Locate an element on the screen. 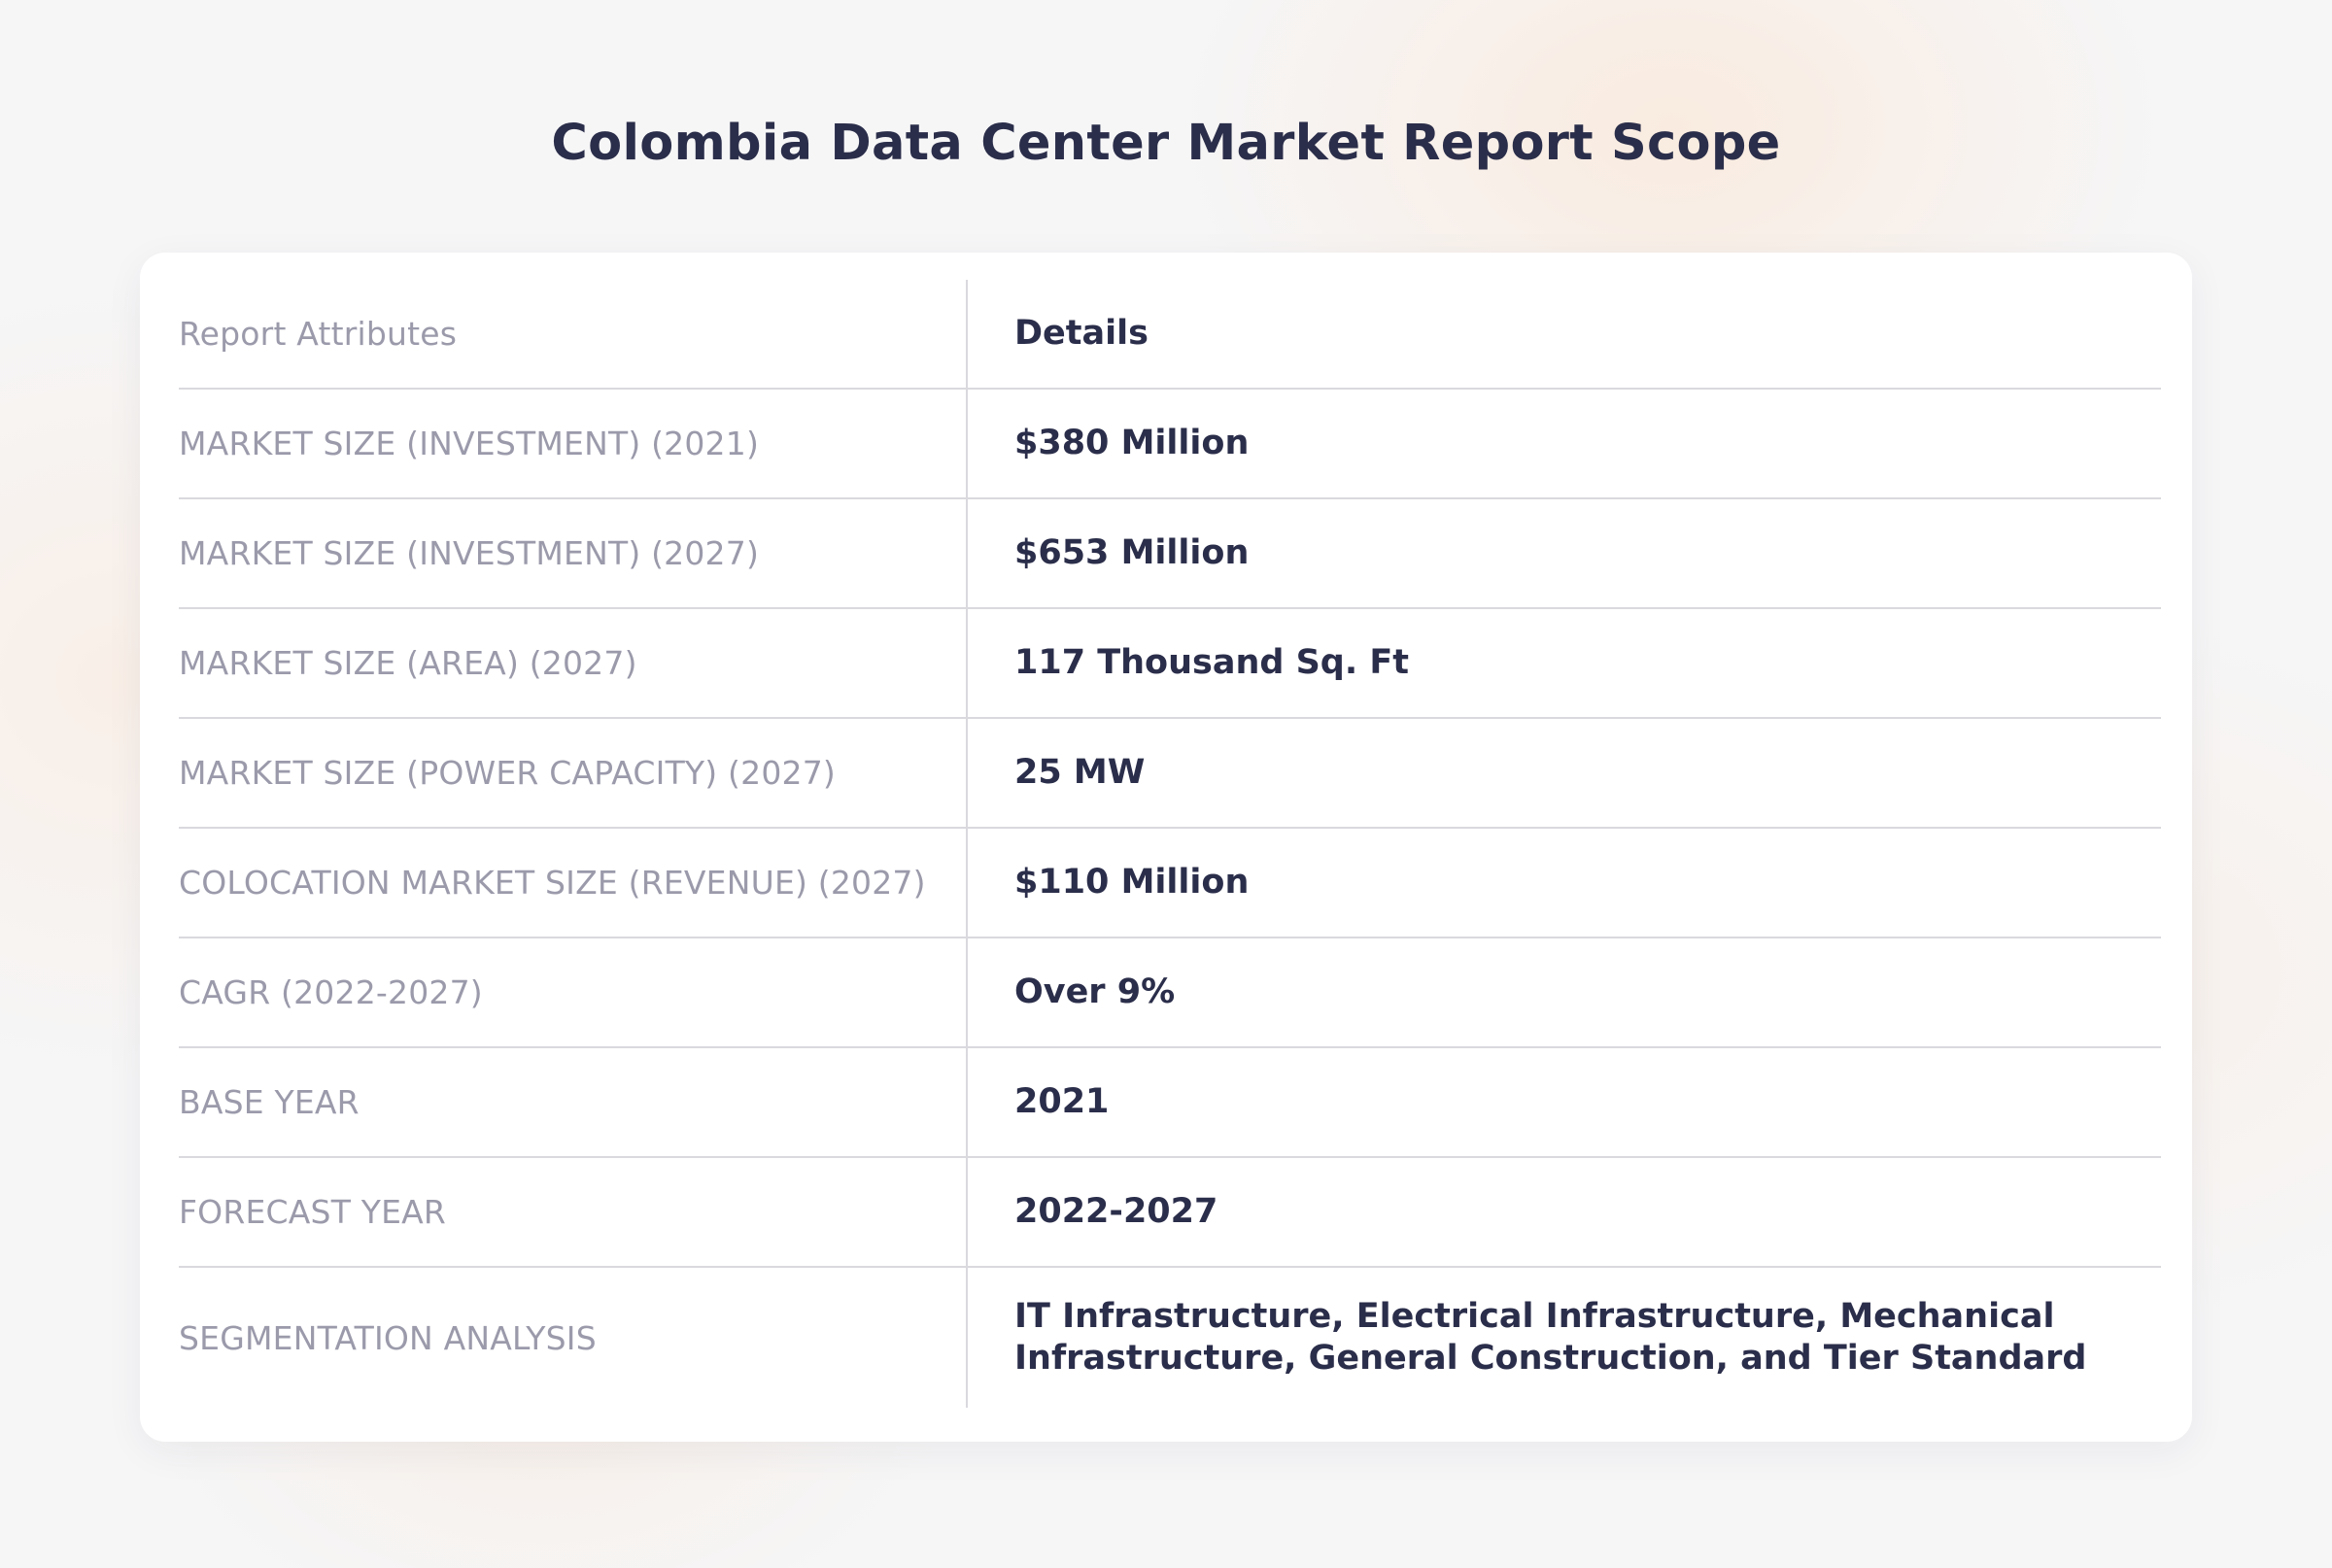 This screenshot has width=2332, height=1568. row-attribute: MARKET SIZE (INVESTMENT) (2027) is located at coordinates (573, 553).